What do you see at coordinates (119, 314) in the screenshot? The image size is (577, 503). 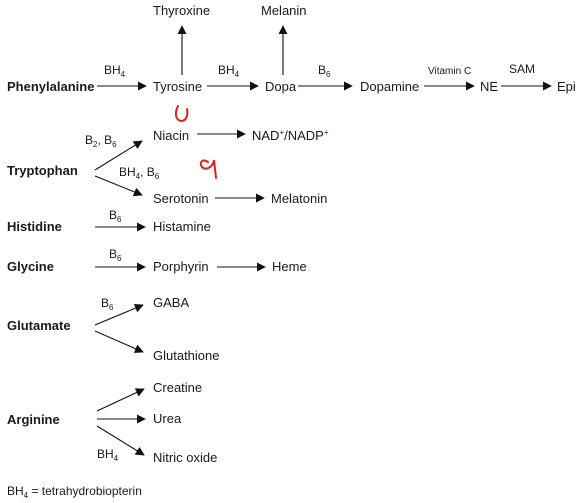 I see `glutamate-to-gaba-arrow` at bounding box center [119, 314].